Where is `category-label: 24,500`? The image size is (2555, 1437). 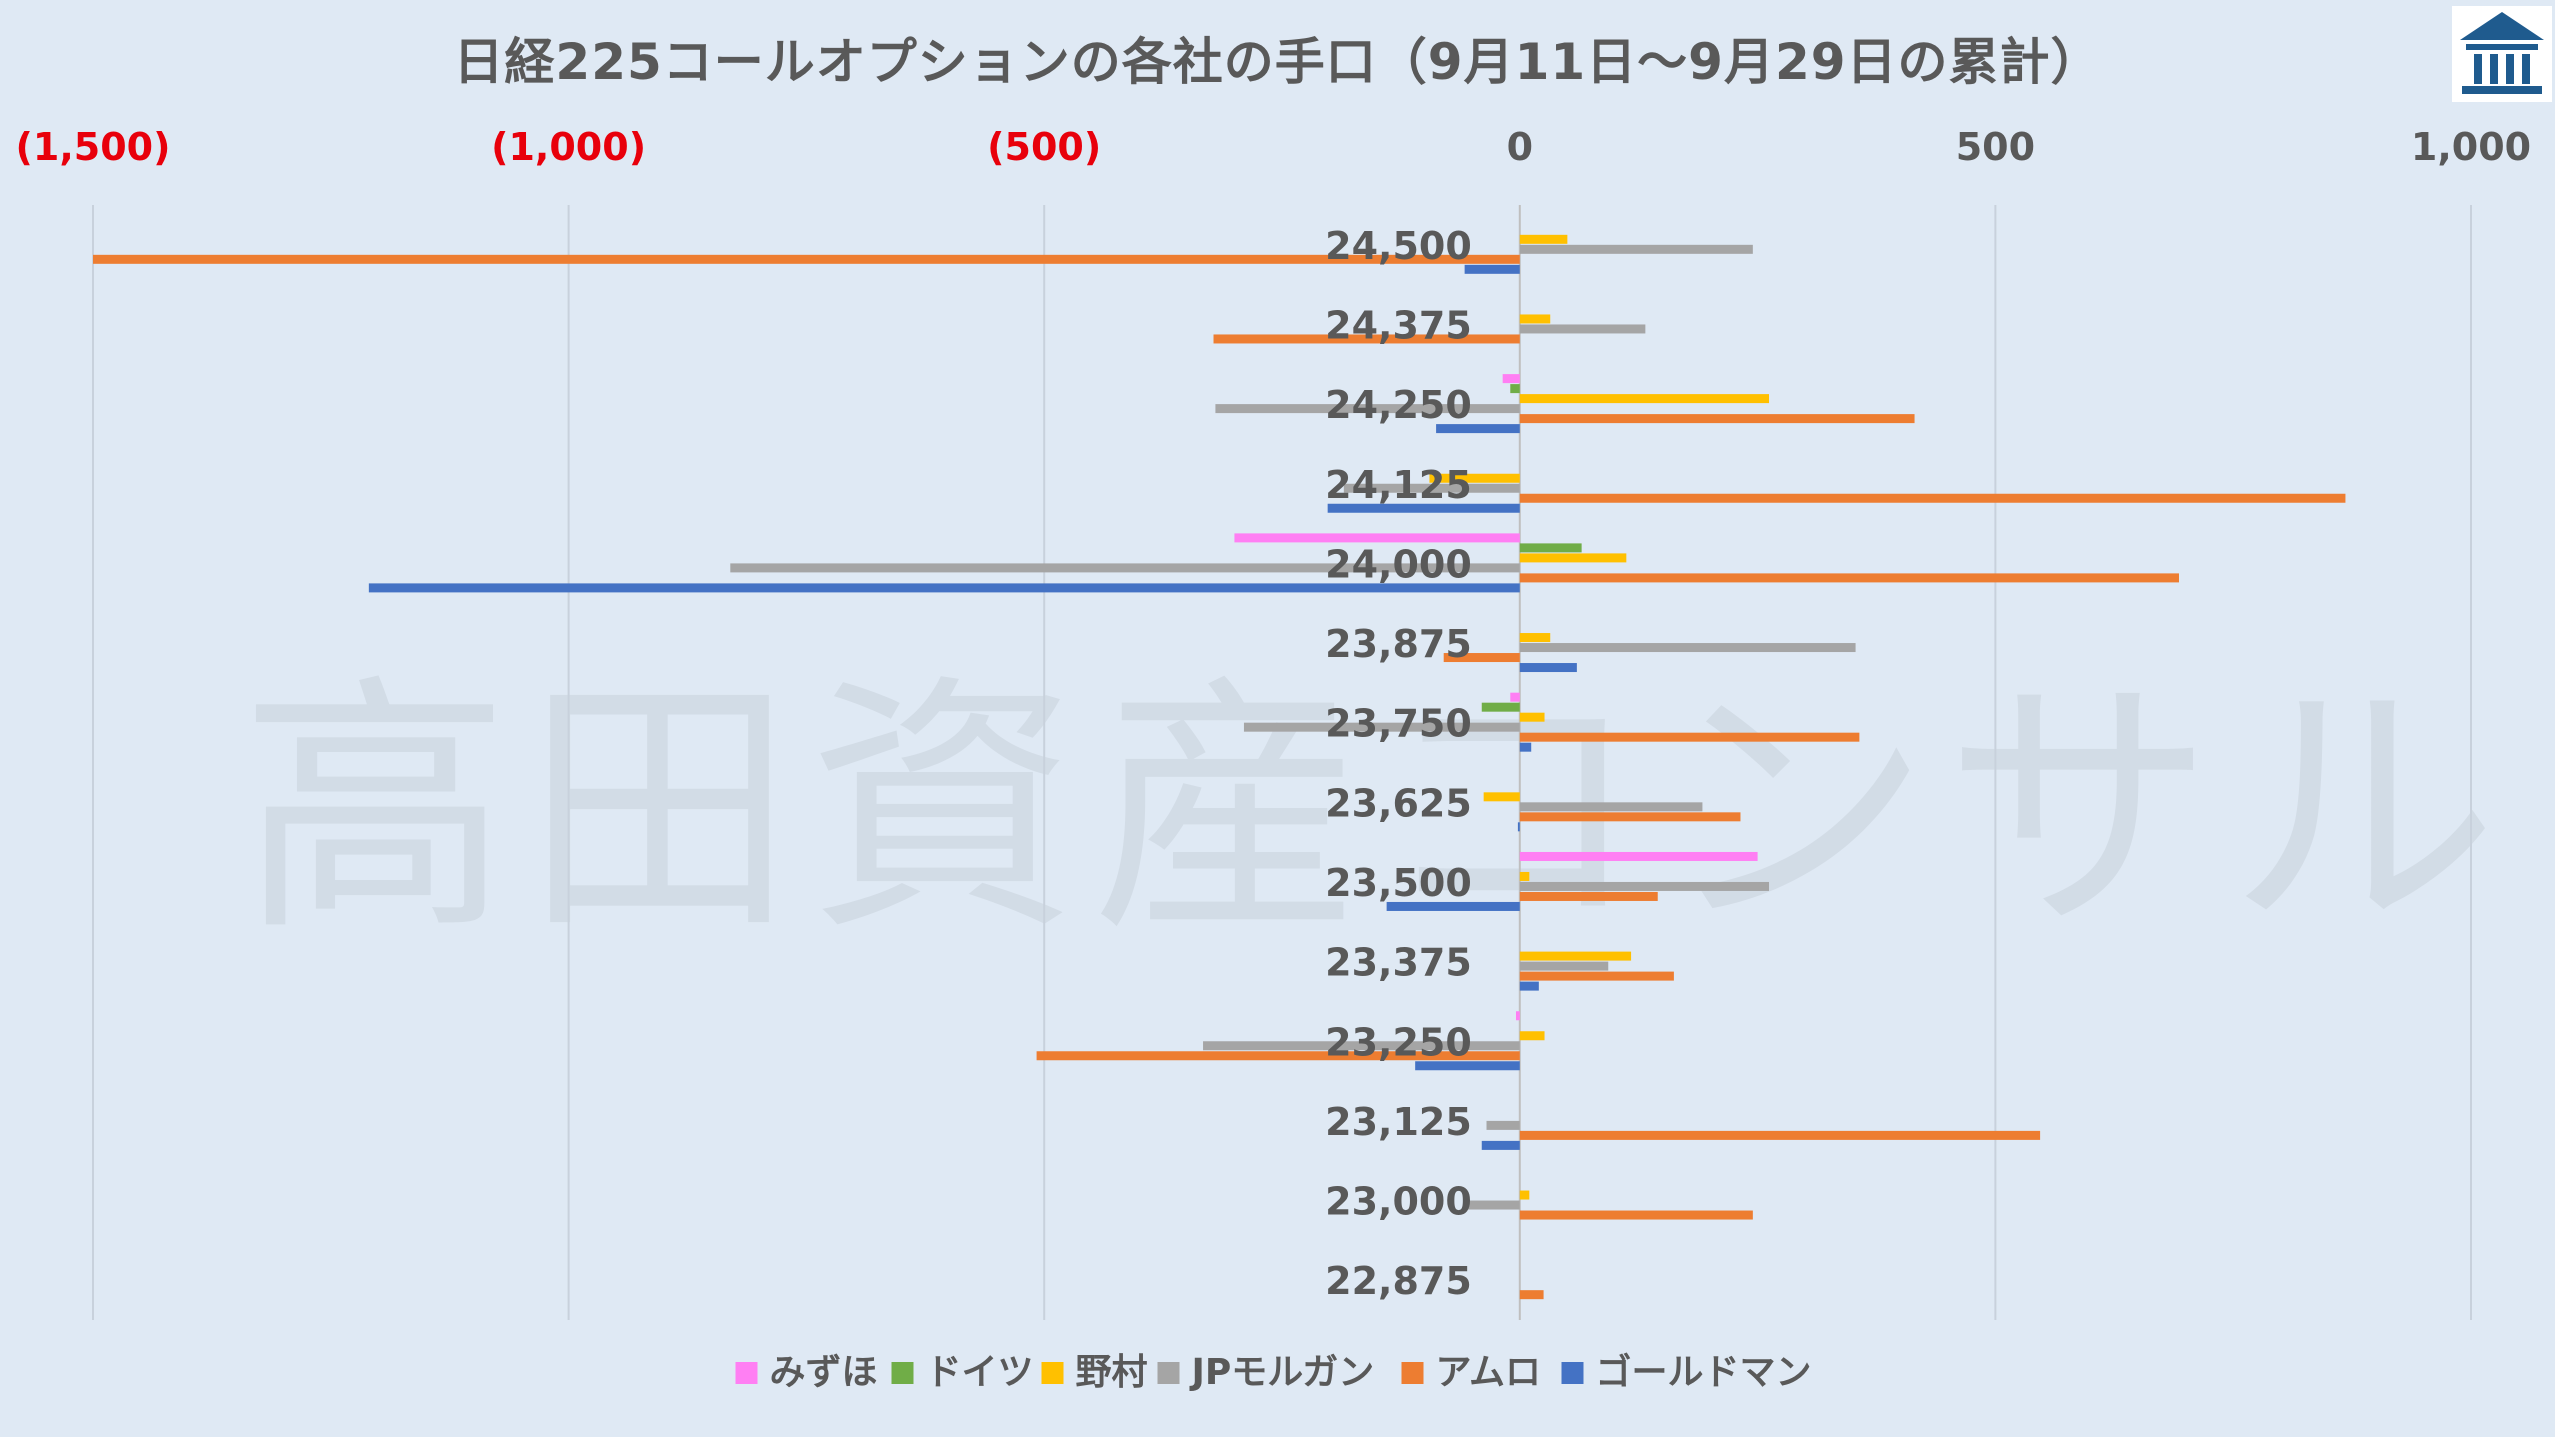 category-label: 24,500 is located at coordinates (1398, 246).